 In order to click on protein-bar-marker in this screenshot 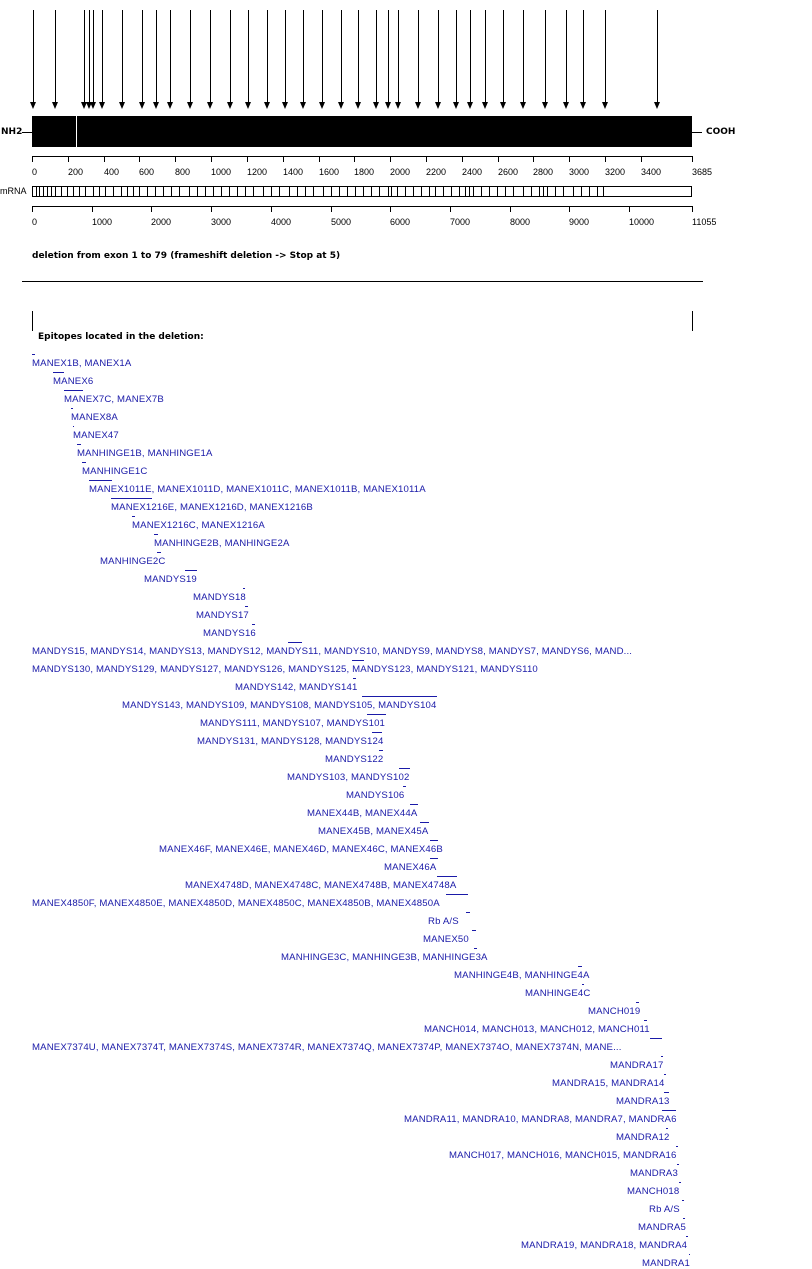, I will do `click(76, 131)`.